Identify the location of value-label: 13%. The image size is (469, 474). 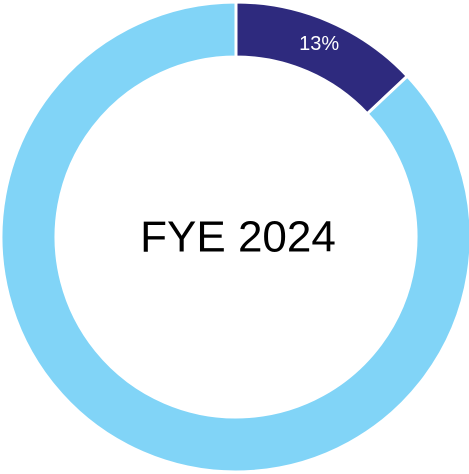
(319, 44).